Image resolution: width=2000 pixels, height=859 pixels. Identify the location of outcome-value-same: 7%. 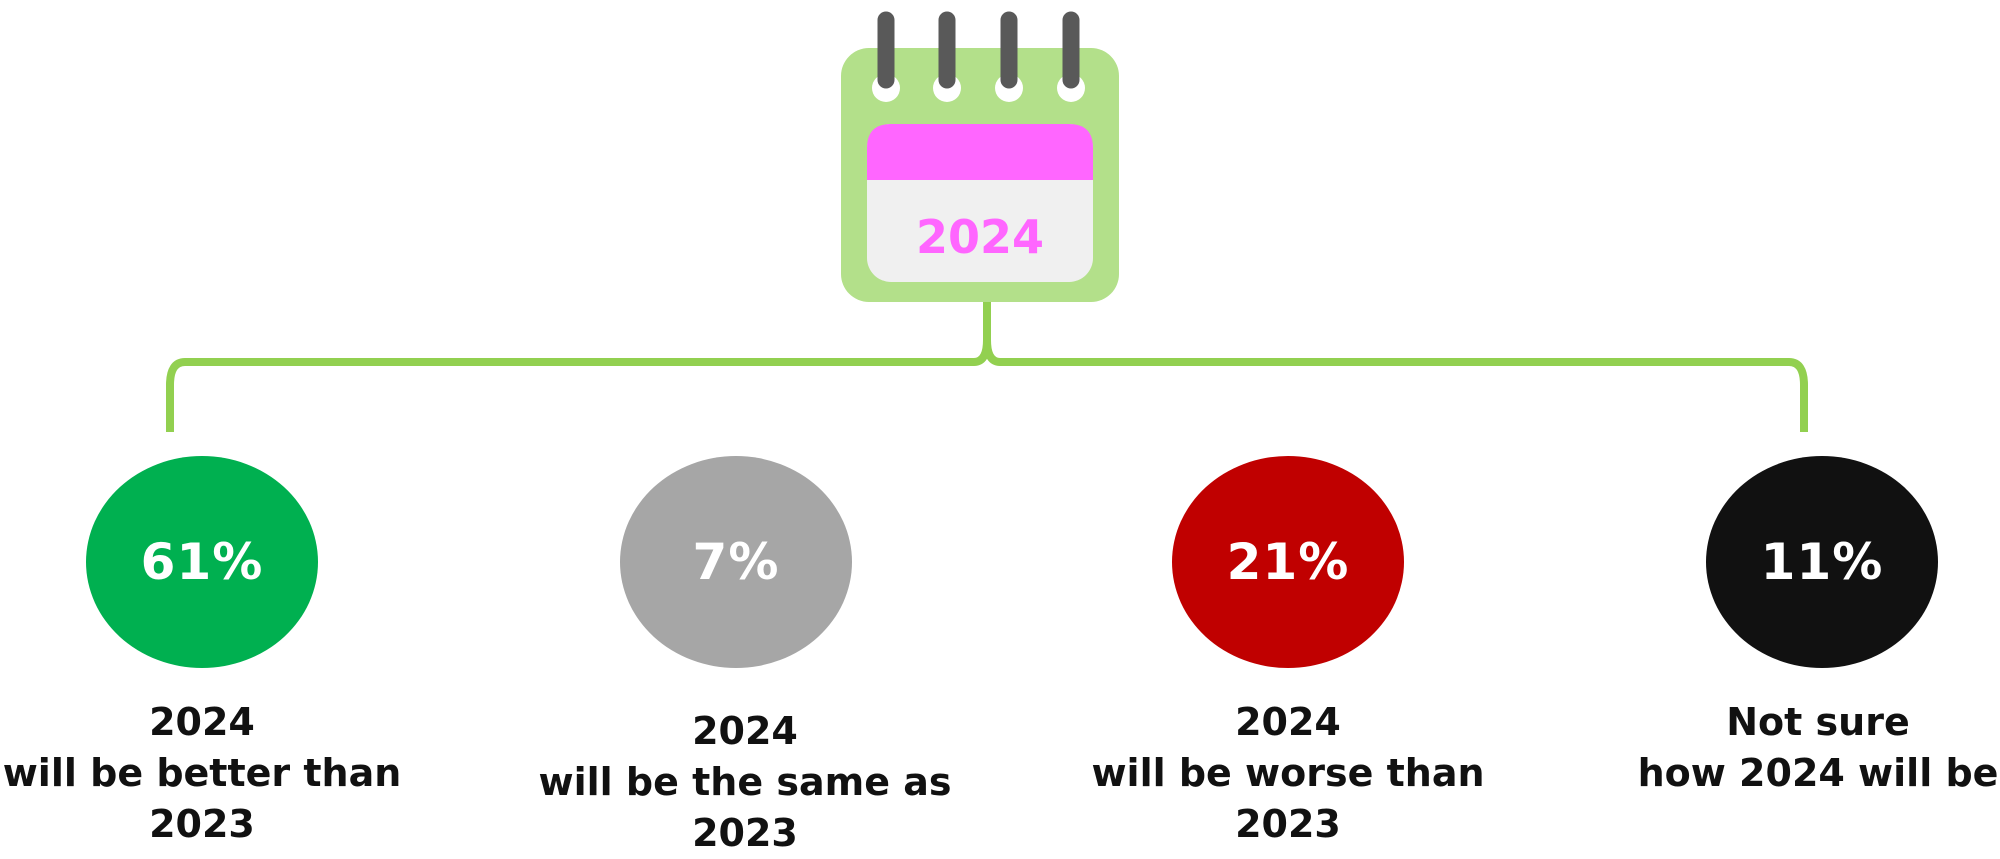
(736, 562).